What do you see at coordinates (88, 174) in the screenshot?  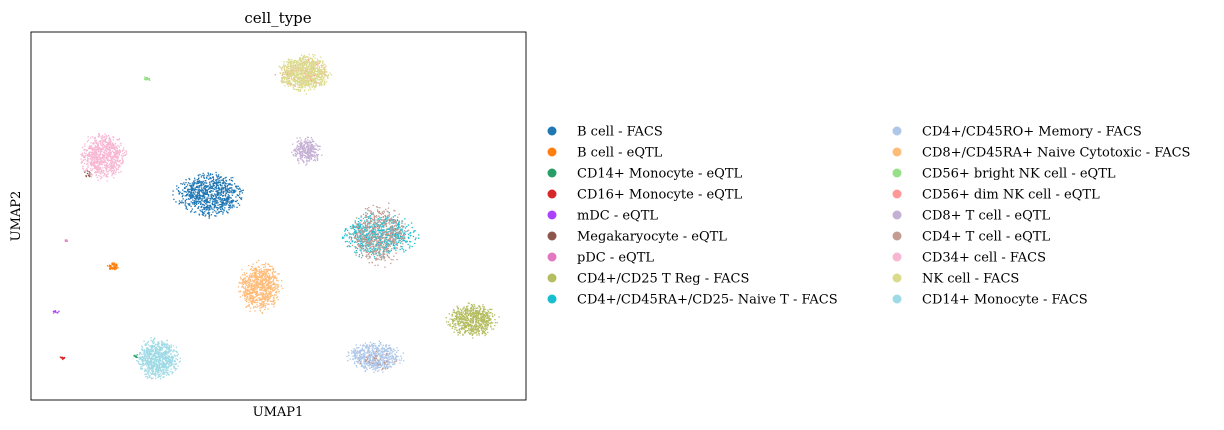 I see `series-5-points` at bounding box center [88, 174].